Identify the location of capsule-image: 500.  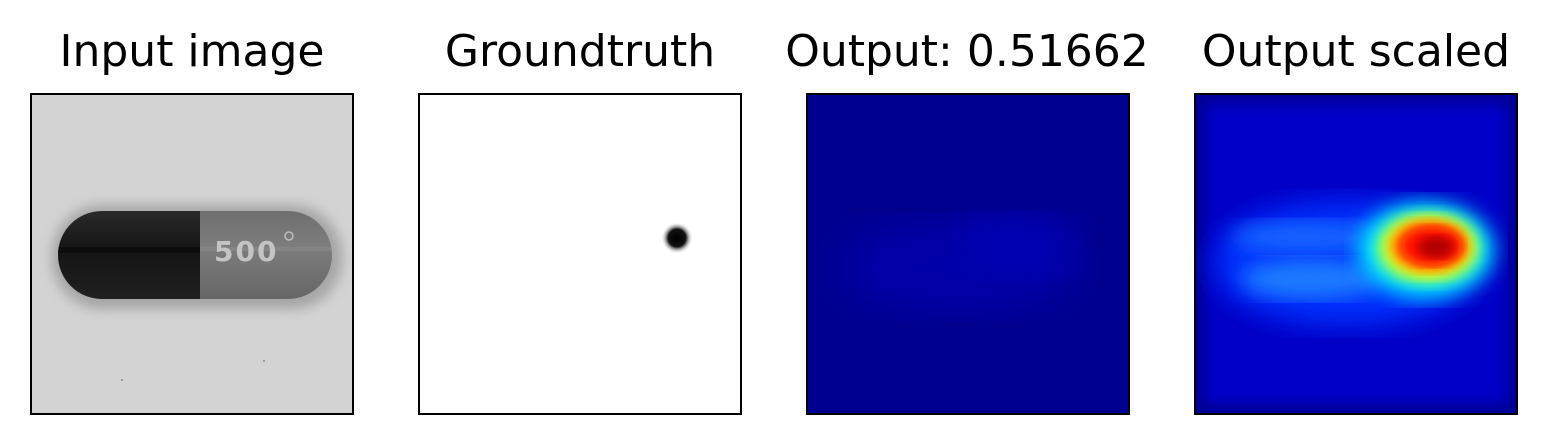
(192, 254).